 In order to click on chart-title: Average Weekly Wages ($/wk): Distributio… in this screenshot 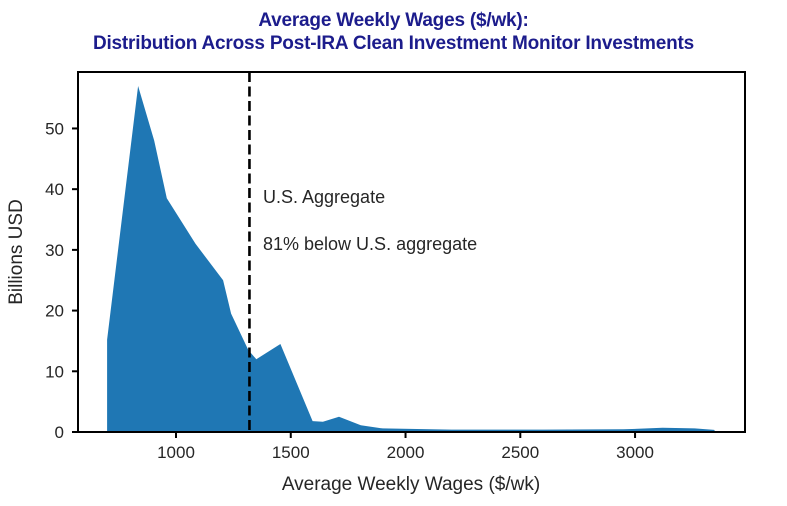, I will do `click(393, 32)`.